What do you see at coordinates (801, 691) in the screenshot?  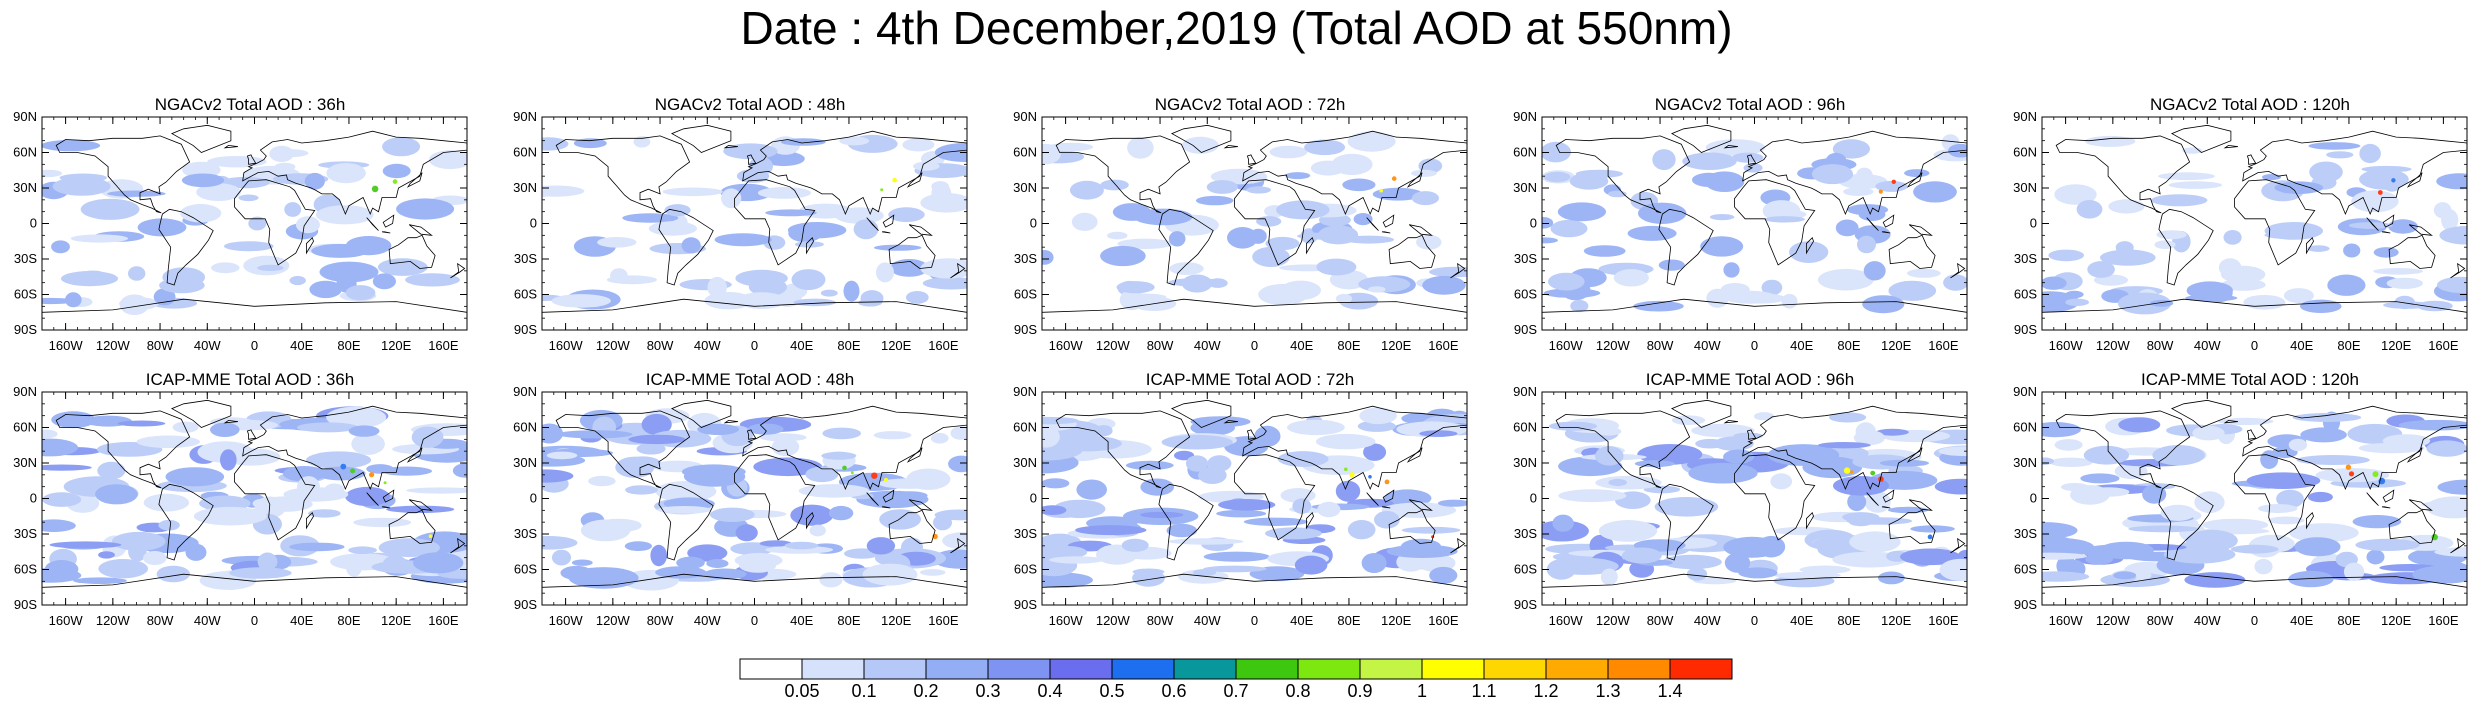 I see `colorbar-label: 0.05` at bounding box center [801, 691].